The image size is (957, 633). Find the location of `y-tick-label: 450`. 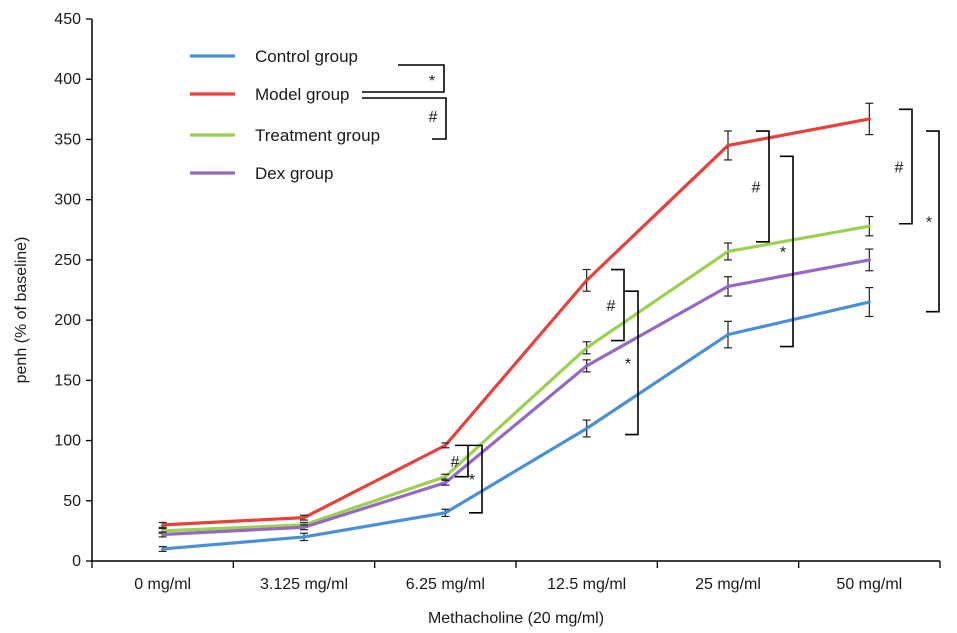

y-tick-label: 450 is located at coordinates (67, 19).